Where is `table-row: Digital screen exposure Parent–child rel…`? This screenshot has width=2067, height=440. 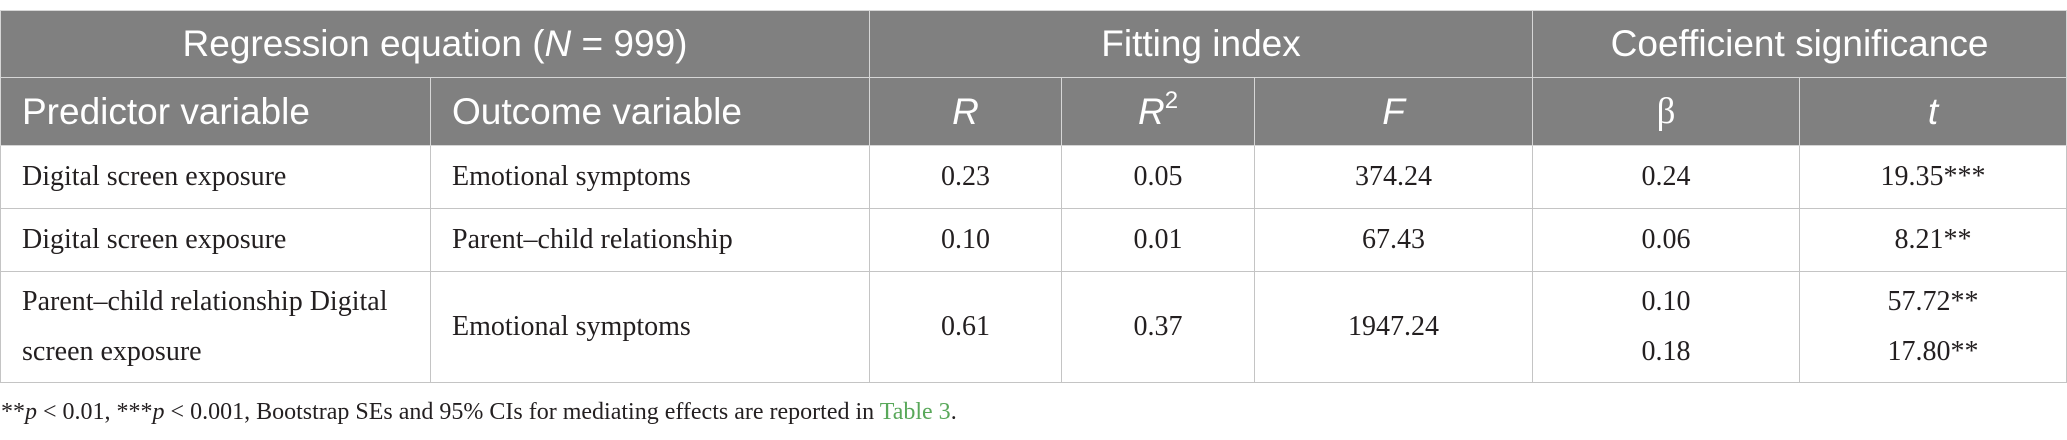 table-row: Digital screen exposure Parent–child rel… is located at coordinates (1033, 240).